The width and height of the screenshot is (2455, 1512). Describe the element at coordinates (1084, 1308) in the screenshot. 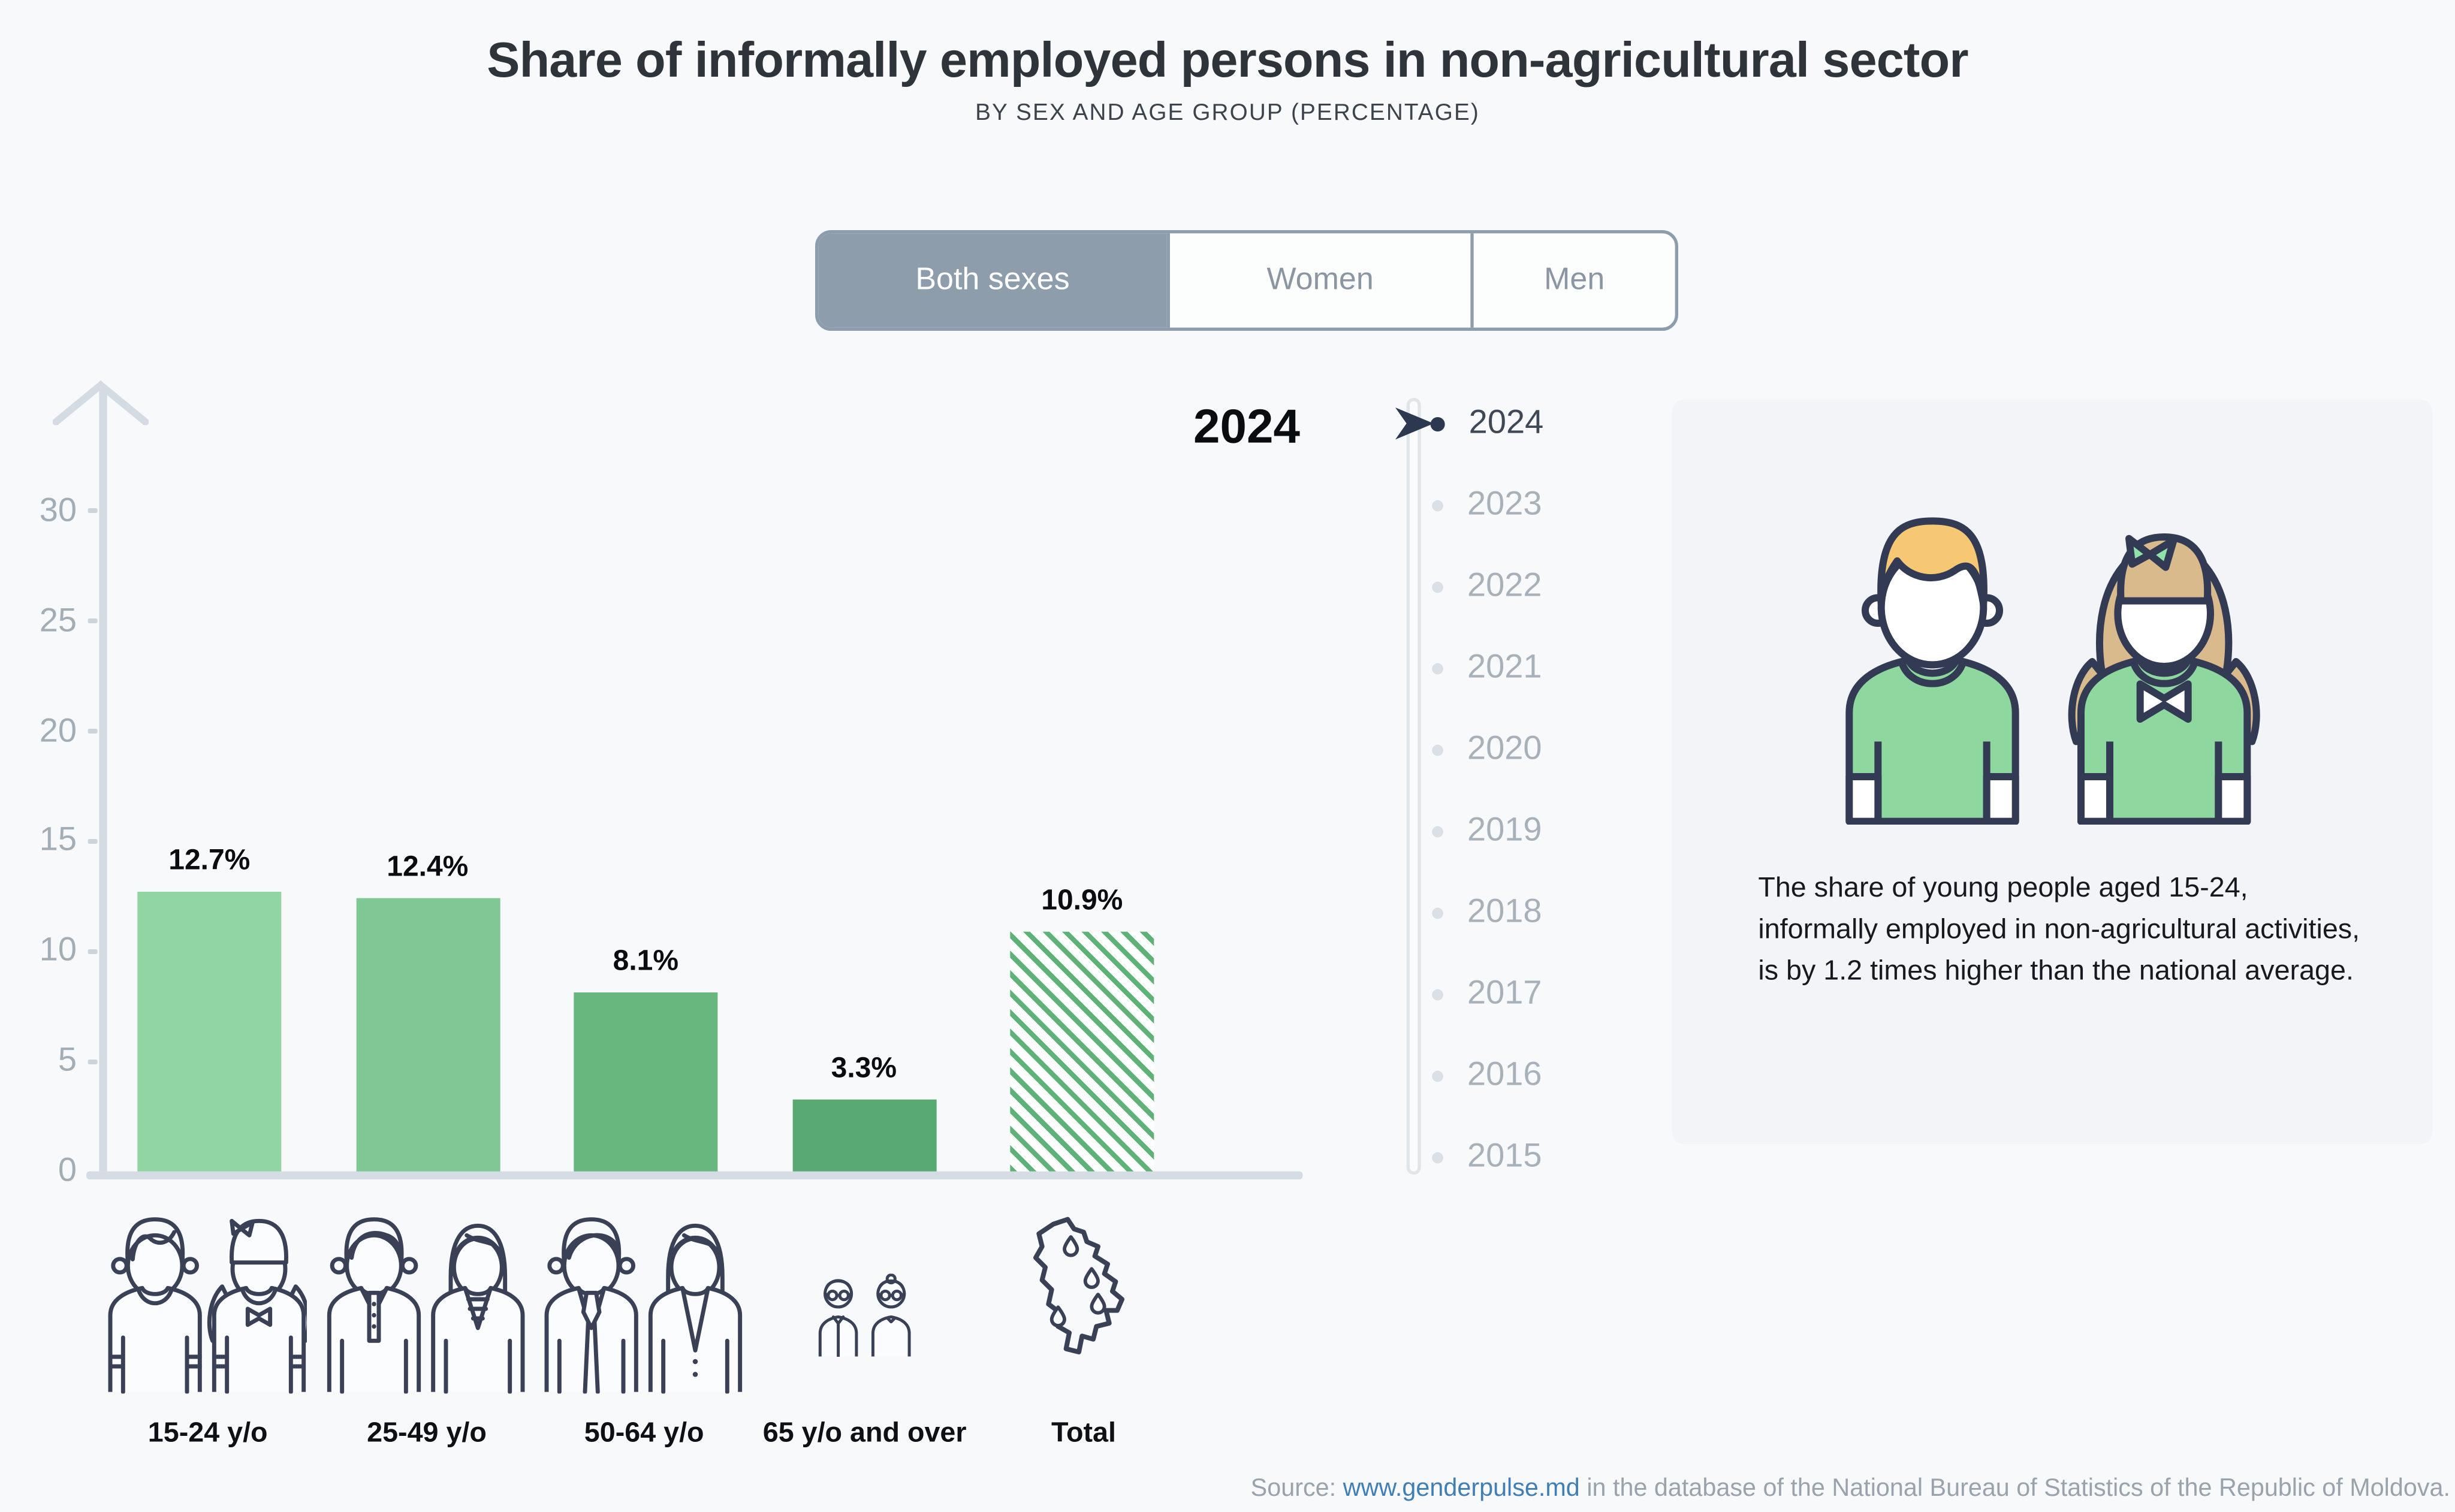

I see `moldova-map-icon` at that location.